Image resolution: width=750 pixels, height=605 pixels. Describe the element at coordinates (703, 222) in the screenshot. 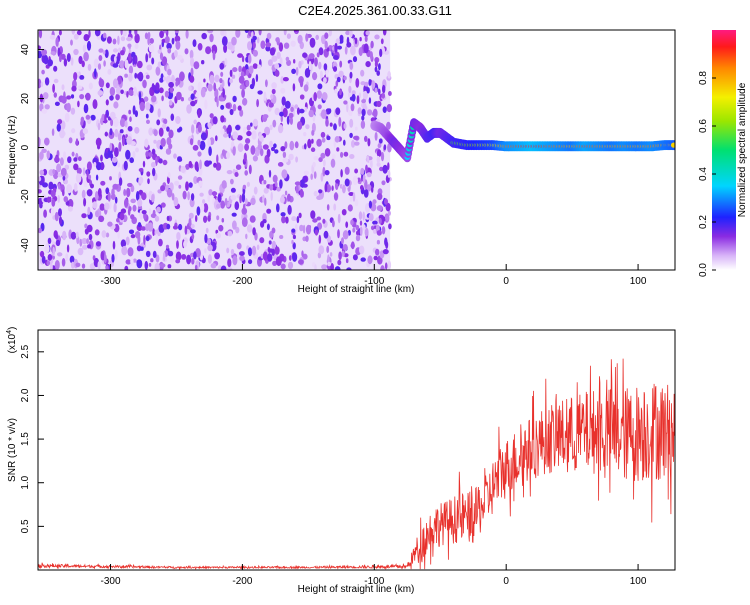

I see `colorbar-tick-label: 0.2` at that location.